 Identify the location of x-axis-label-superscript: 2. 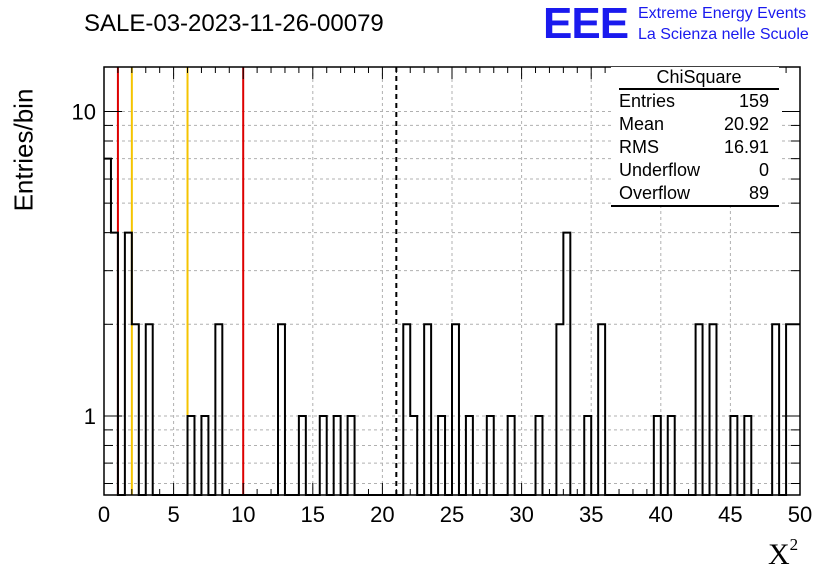
(794, 544).